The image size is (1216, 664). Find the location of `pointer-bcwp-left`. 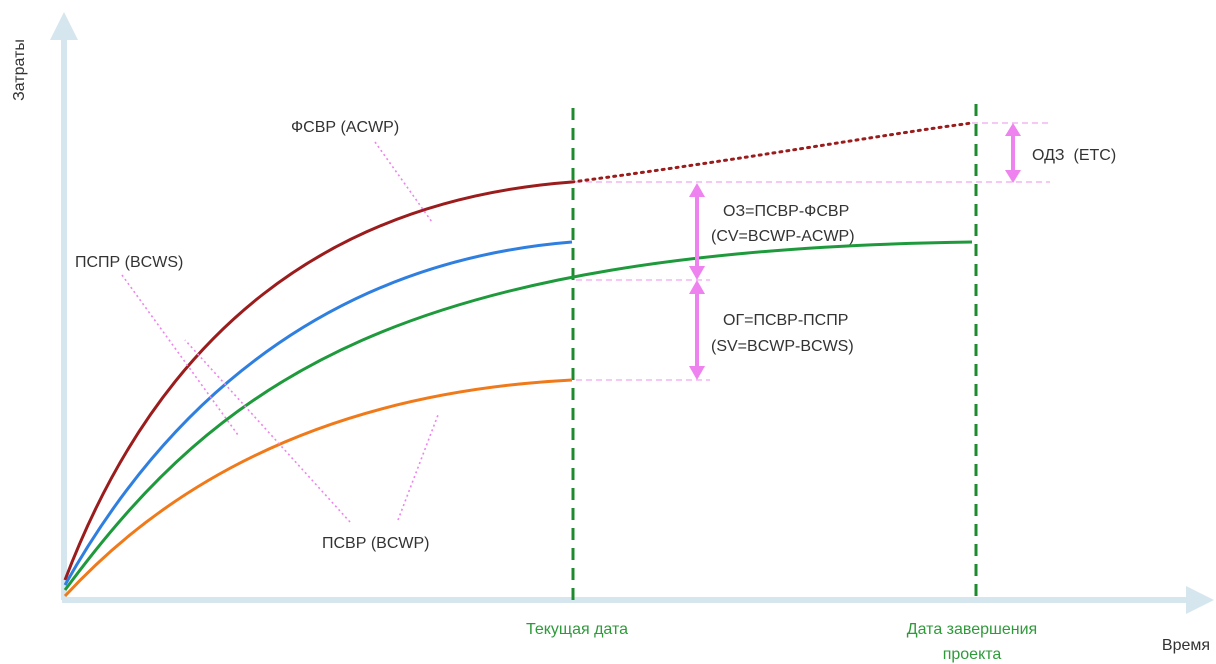

pointer-bcwp-left is located at coordinates (267, 431).